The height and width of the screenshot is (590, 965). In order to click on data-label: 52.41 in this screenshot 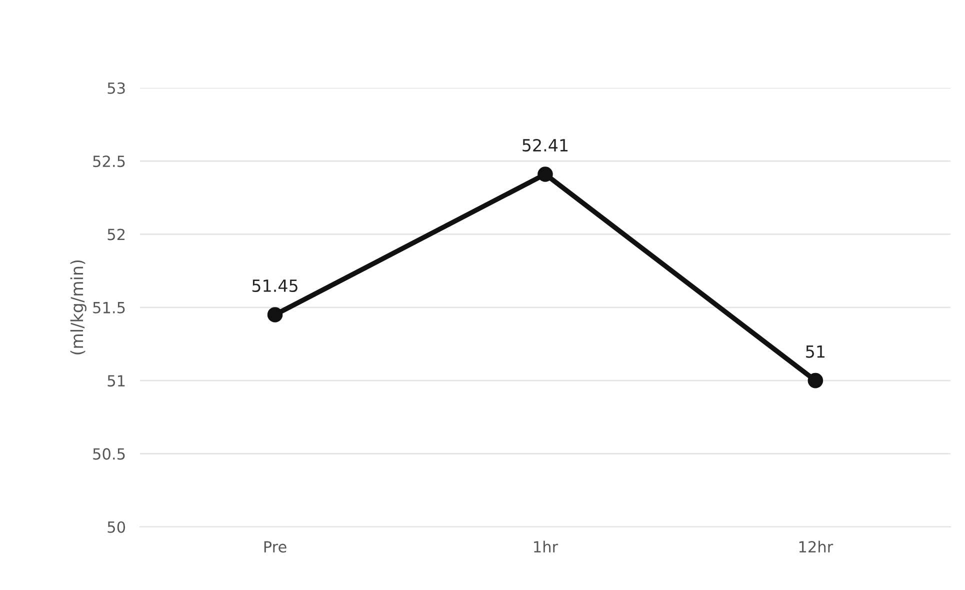, I will do `click(545, 145)`.